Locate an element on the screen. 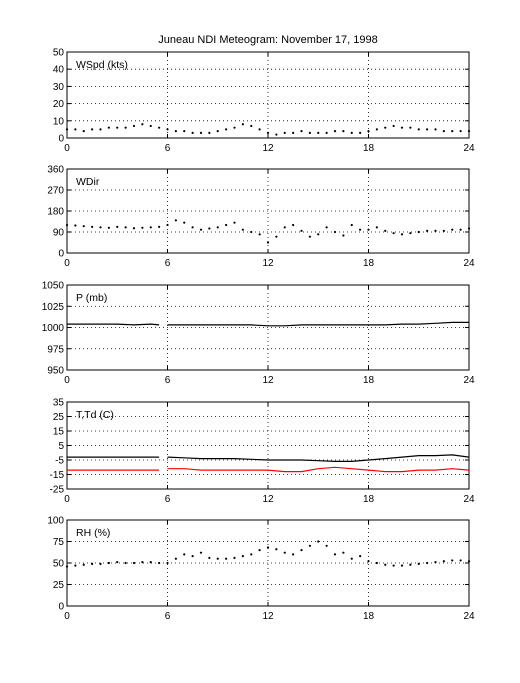  plot-frame-wdir is located at coordinates (268, 211).